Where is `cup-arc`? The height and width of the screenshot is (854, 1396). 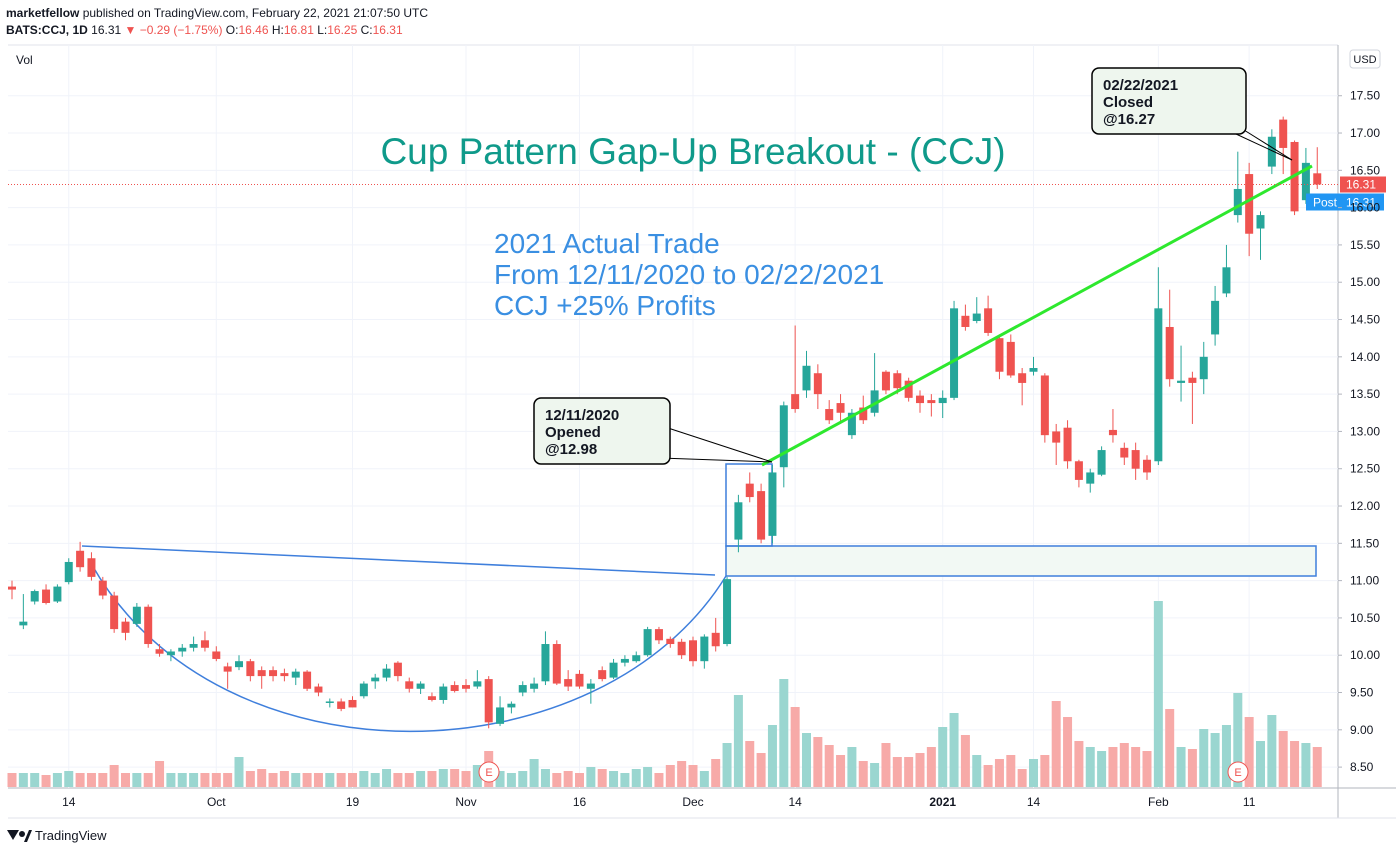
cup-arc is located at coordinates (409, 648).